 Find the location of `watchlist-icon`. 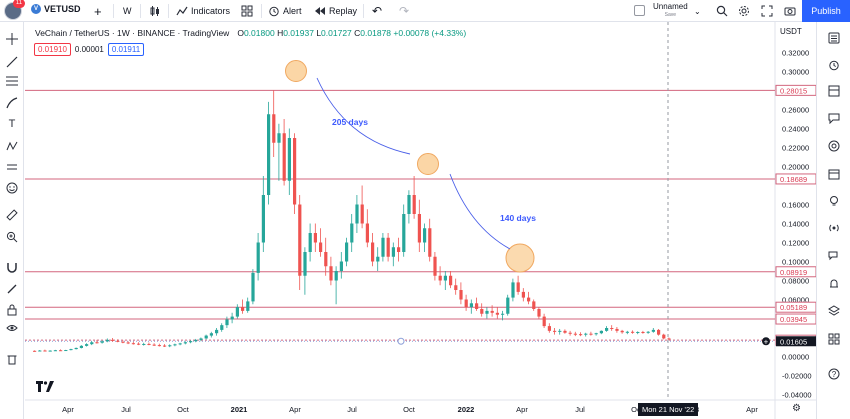

watchlist-icon is located at coordinates (834, 38).